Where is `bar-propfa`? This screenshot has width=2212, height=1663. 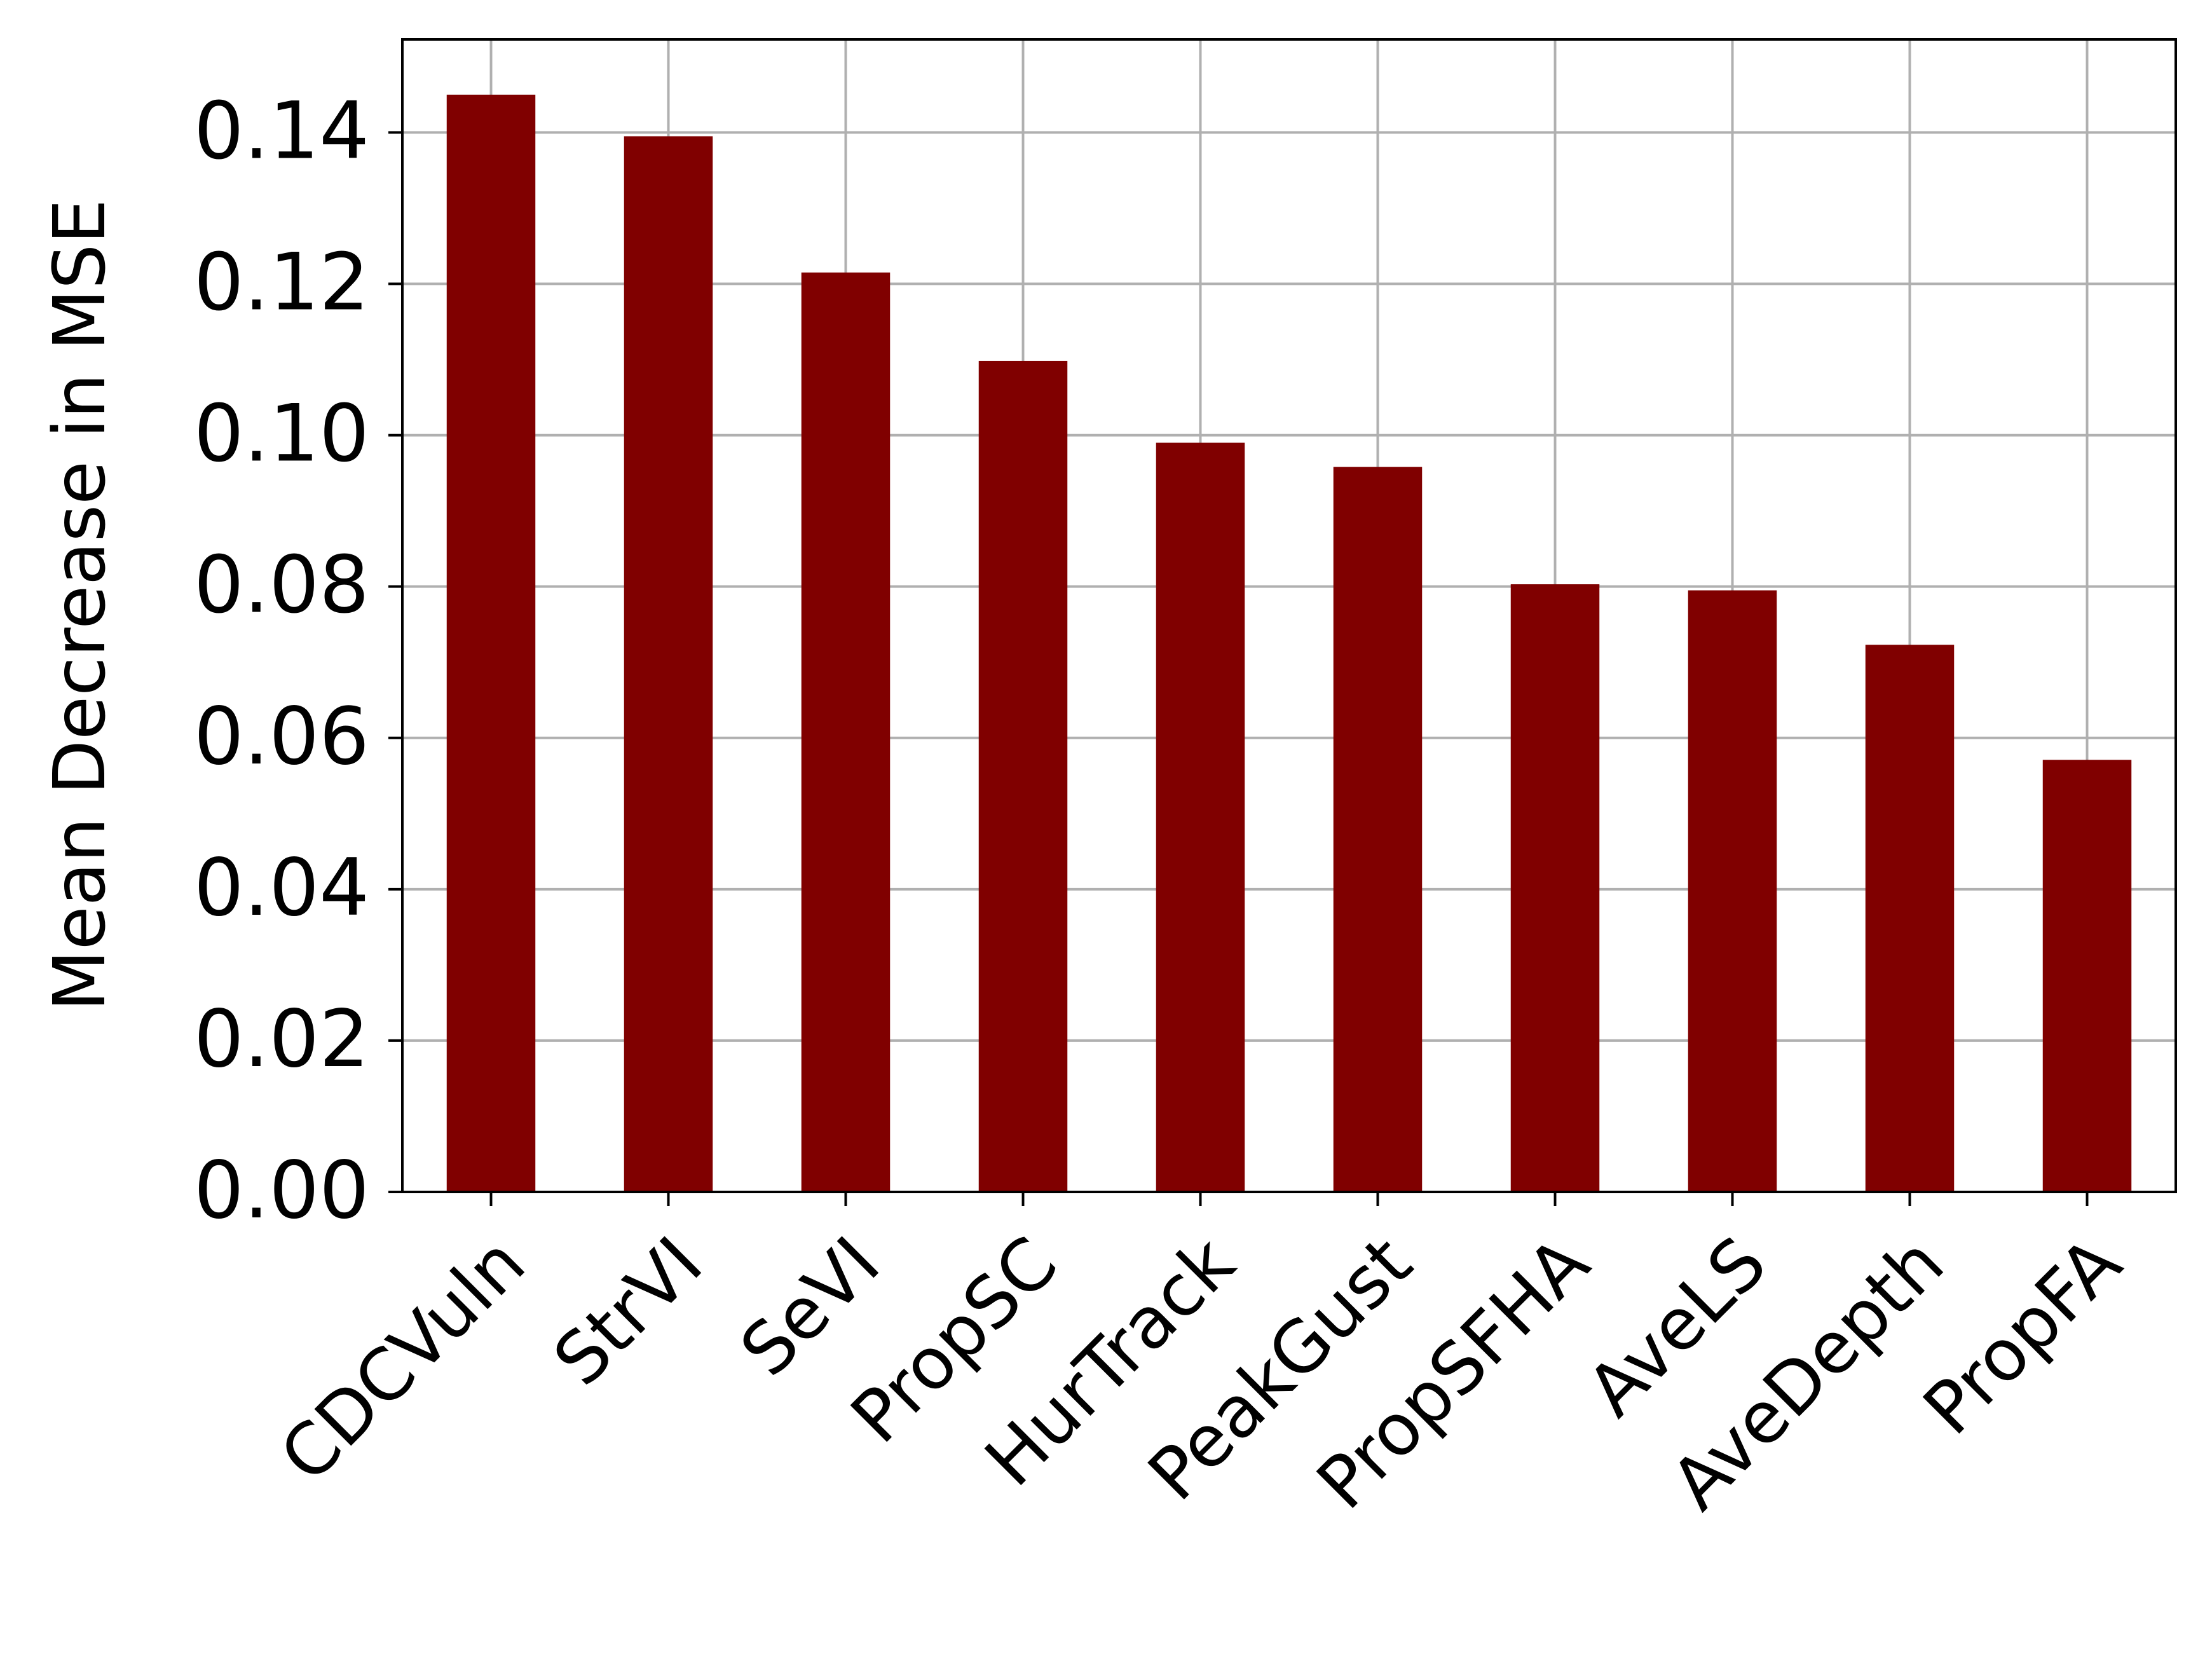
bar-propfa is located at coordinates (2087, 976).